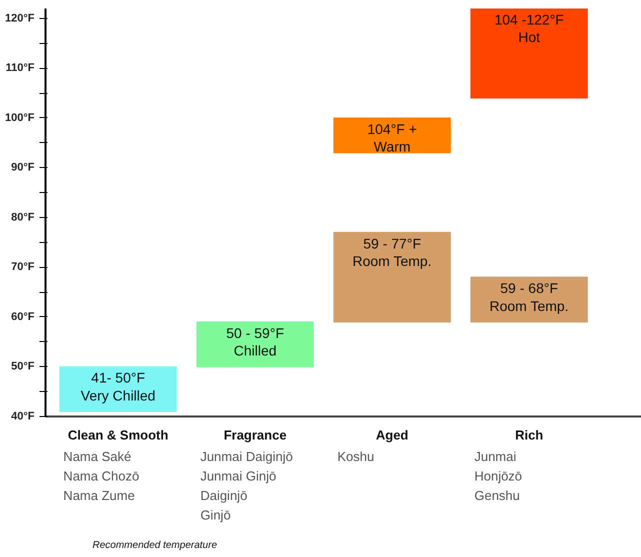 The height and width of the screenshot is (557, 641). I want to click on text: Junmai Daiginjō Junmai Ginjō Daiginjō Ginjō, so click(246, 485).